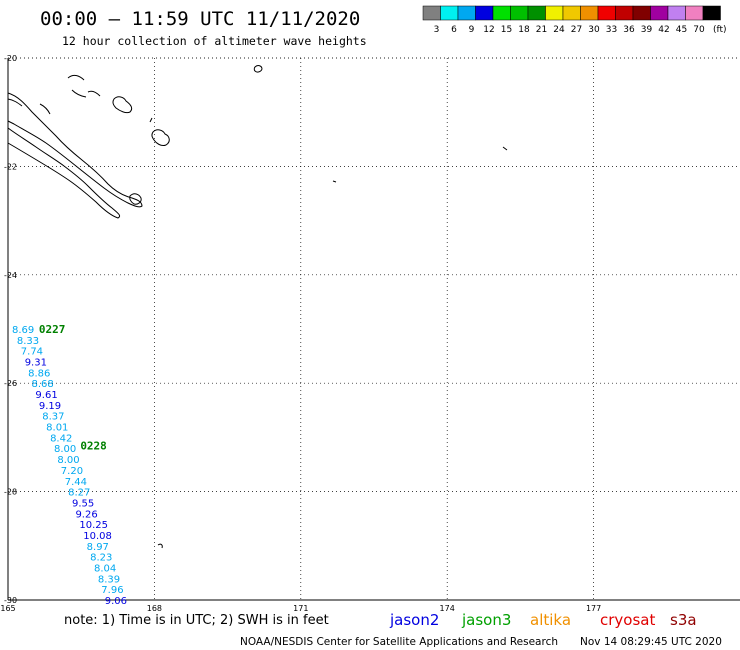 The image size is (740, 650). What do you see at coordinates (414, 620) in the screenshot?
I see `satellite-jason2: jason2` at bounding box center [414, 620].